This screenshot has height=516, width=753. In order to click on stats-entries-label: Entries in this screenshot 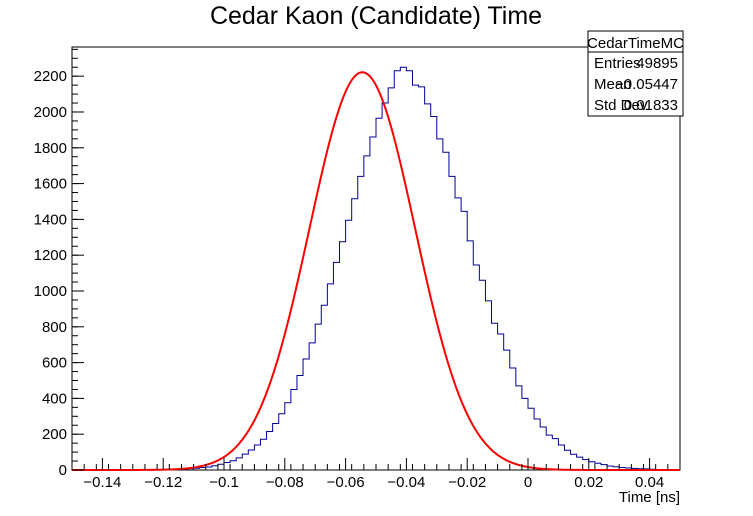, I will do `click(617, 63)`.